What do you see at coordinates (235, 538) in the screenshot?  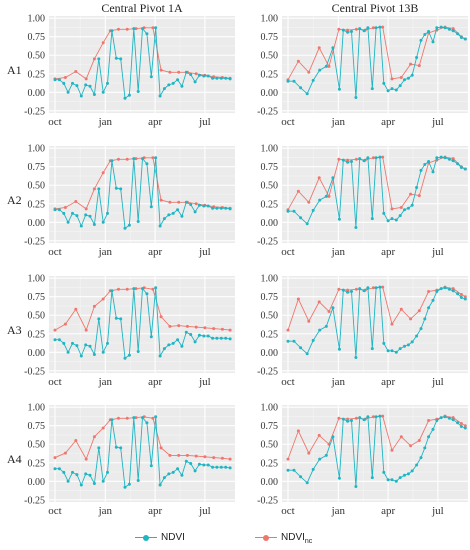 I see `chart-legend: NDVI NDVInc` at bounding box center [235, 538].